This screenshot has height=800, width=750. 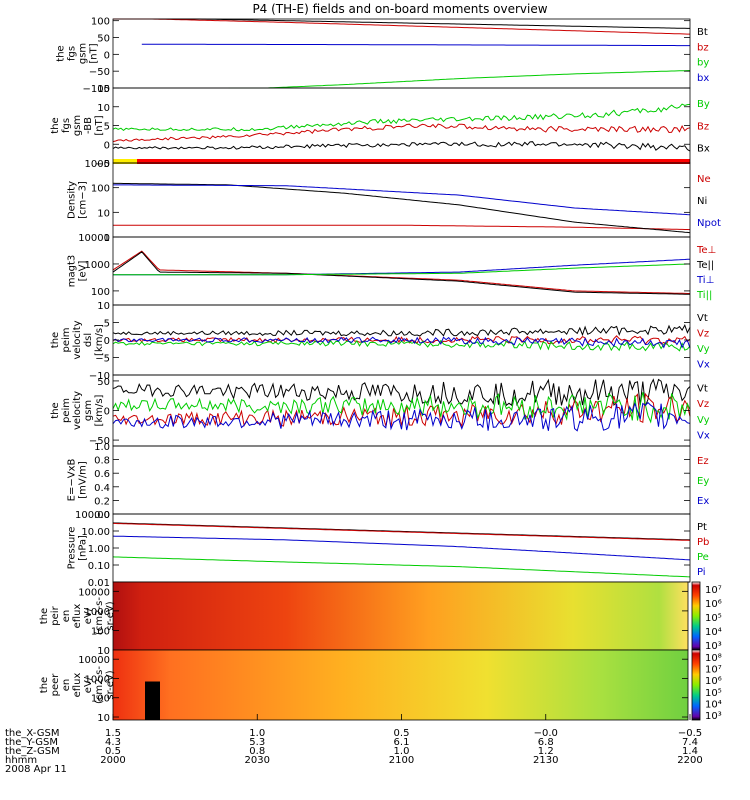 I want to click on y-tick-label: 1.0, so click(x=102, y=447).